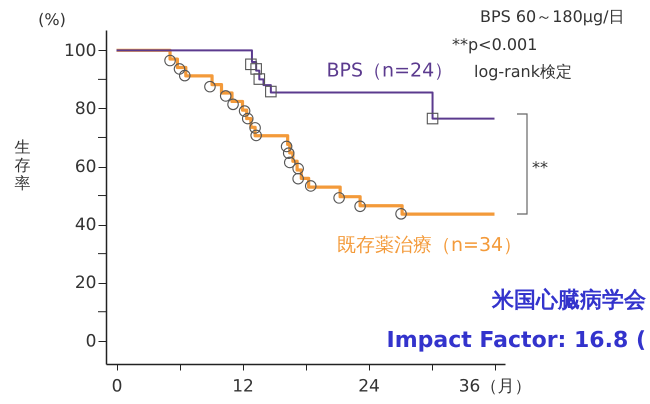 Image resolution: width=650 pixels, height=404 pixels. What do you see at coordinates (85, 108) in the screenshot?
I see `y-tick-label: 80` at bounding box center [85, 108].